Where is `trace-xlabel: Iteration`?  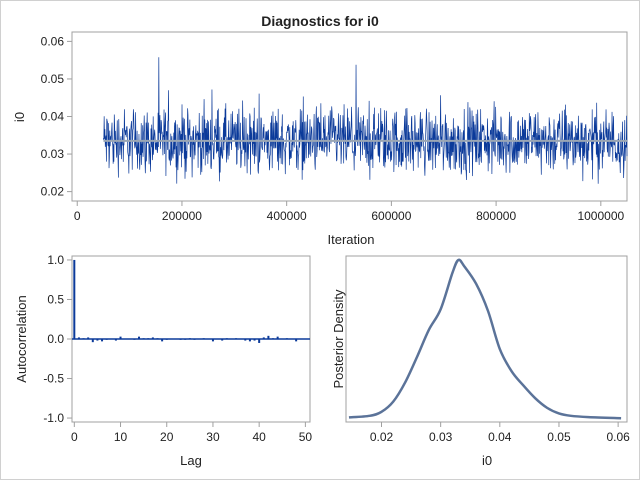
trace-xlabel: Iteration is located at coordinates (351, 239).